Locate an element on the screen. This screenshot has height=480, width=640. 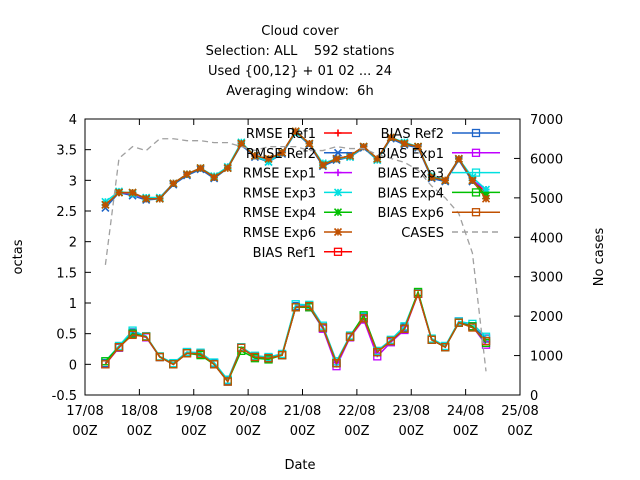
legend-label: RMSE Ref2 is located at coordinates (281, 154).